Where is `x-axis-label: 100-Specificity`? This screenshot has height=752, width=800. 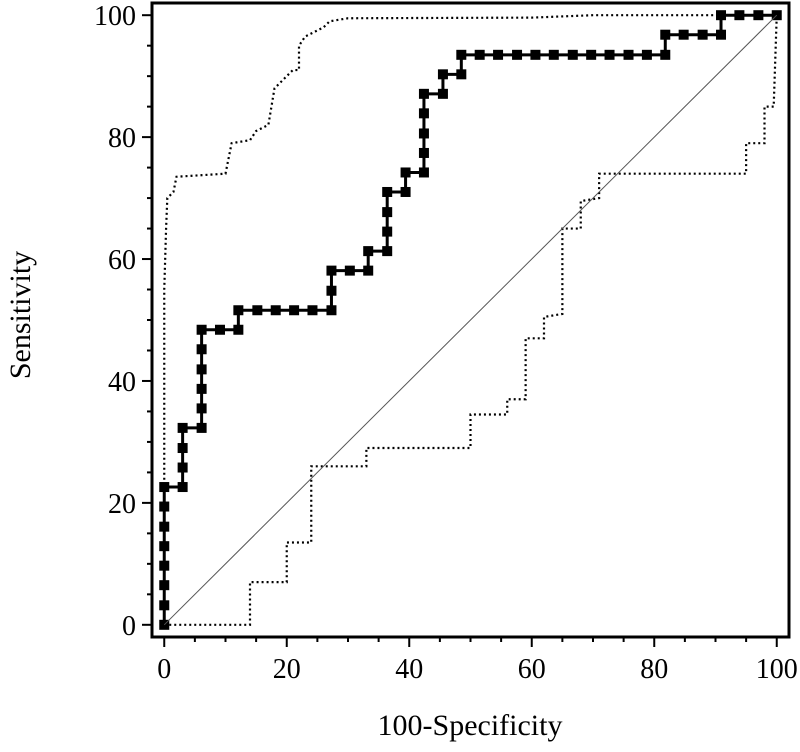
x-axis-label: 100-Specificity is located at coordinates (470, 725).